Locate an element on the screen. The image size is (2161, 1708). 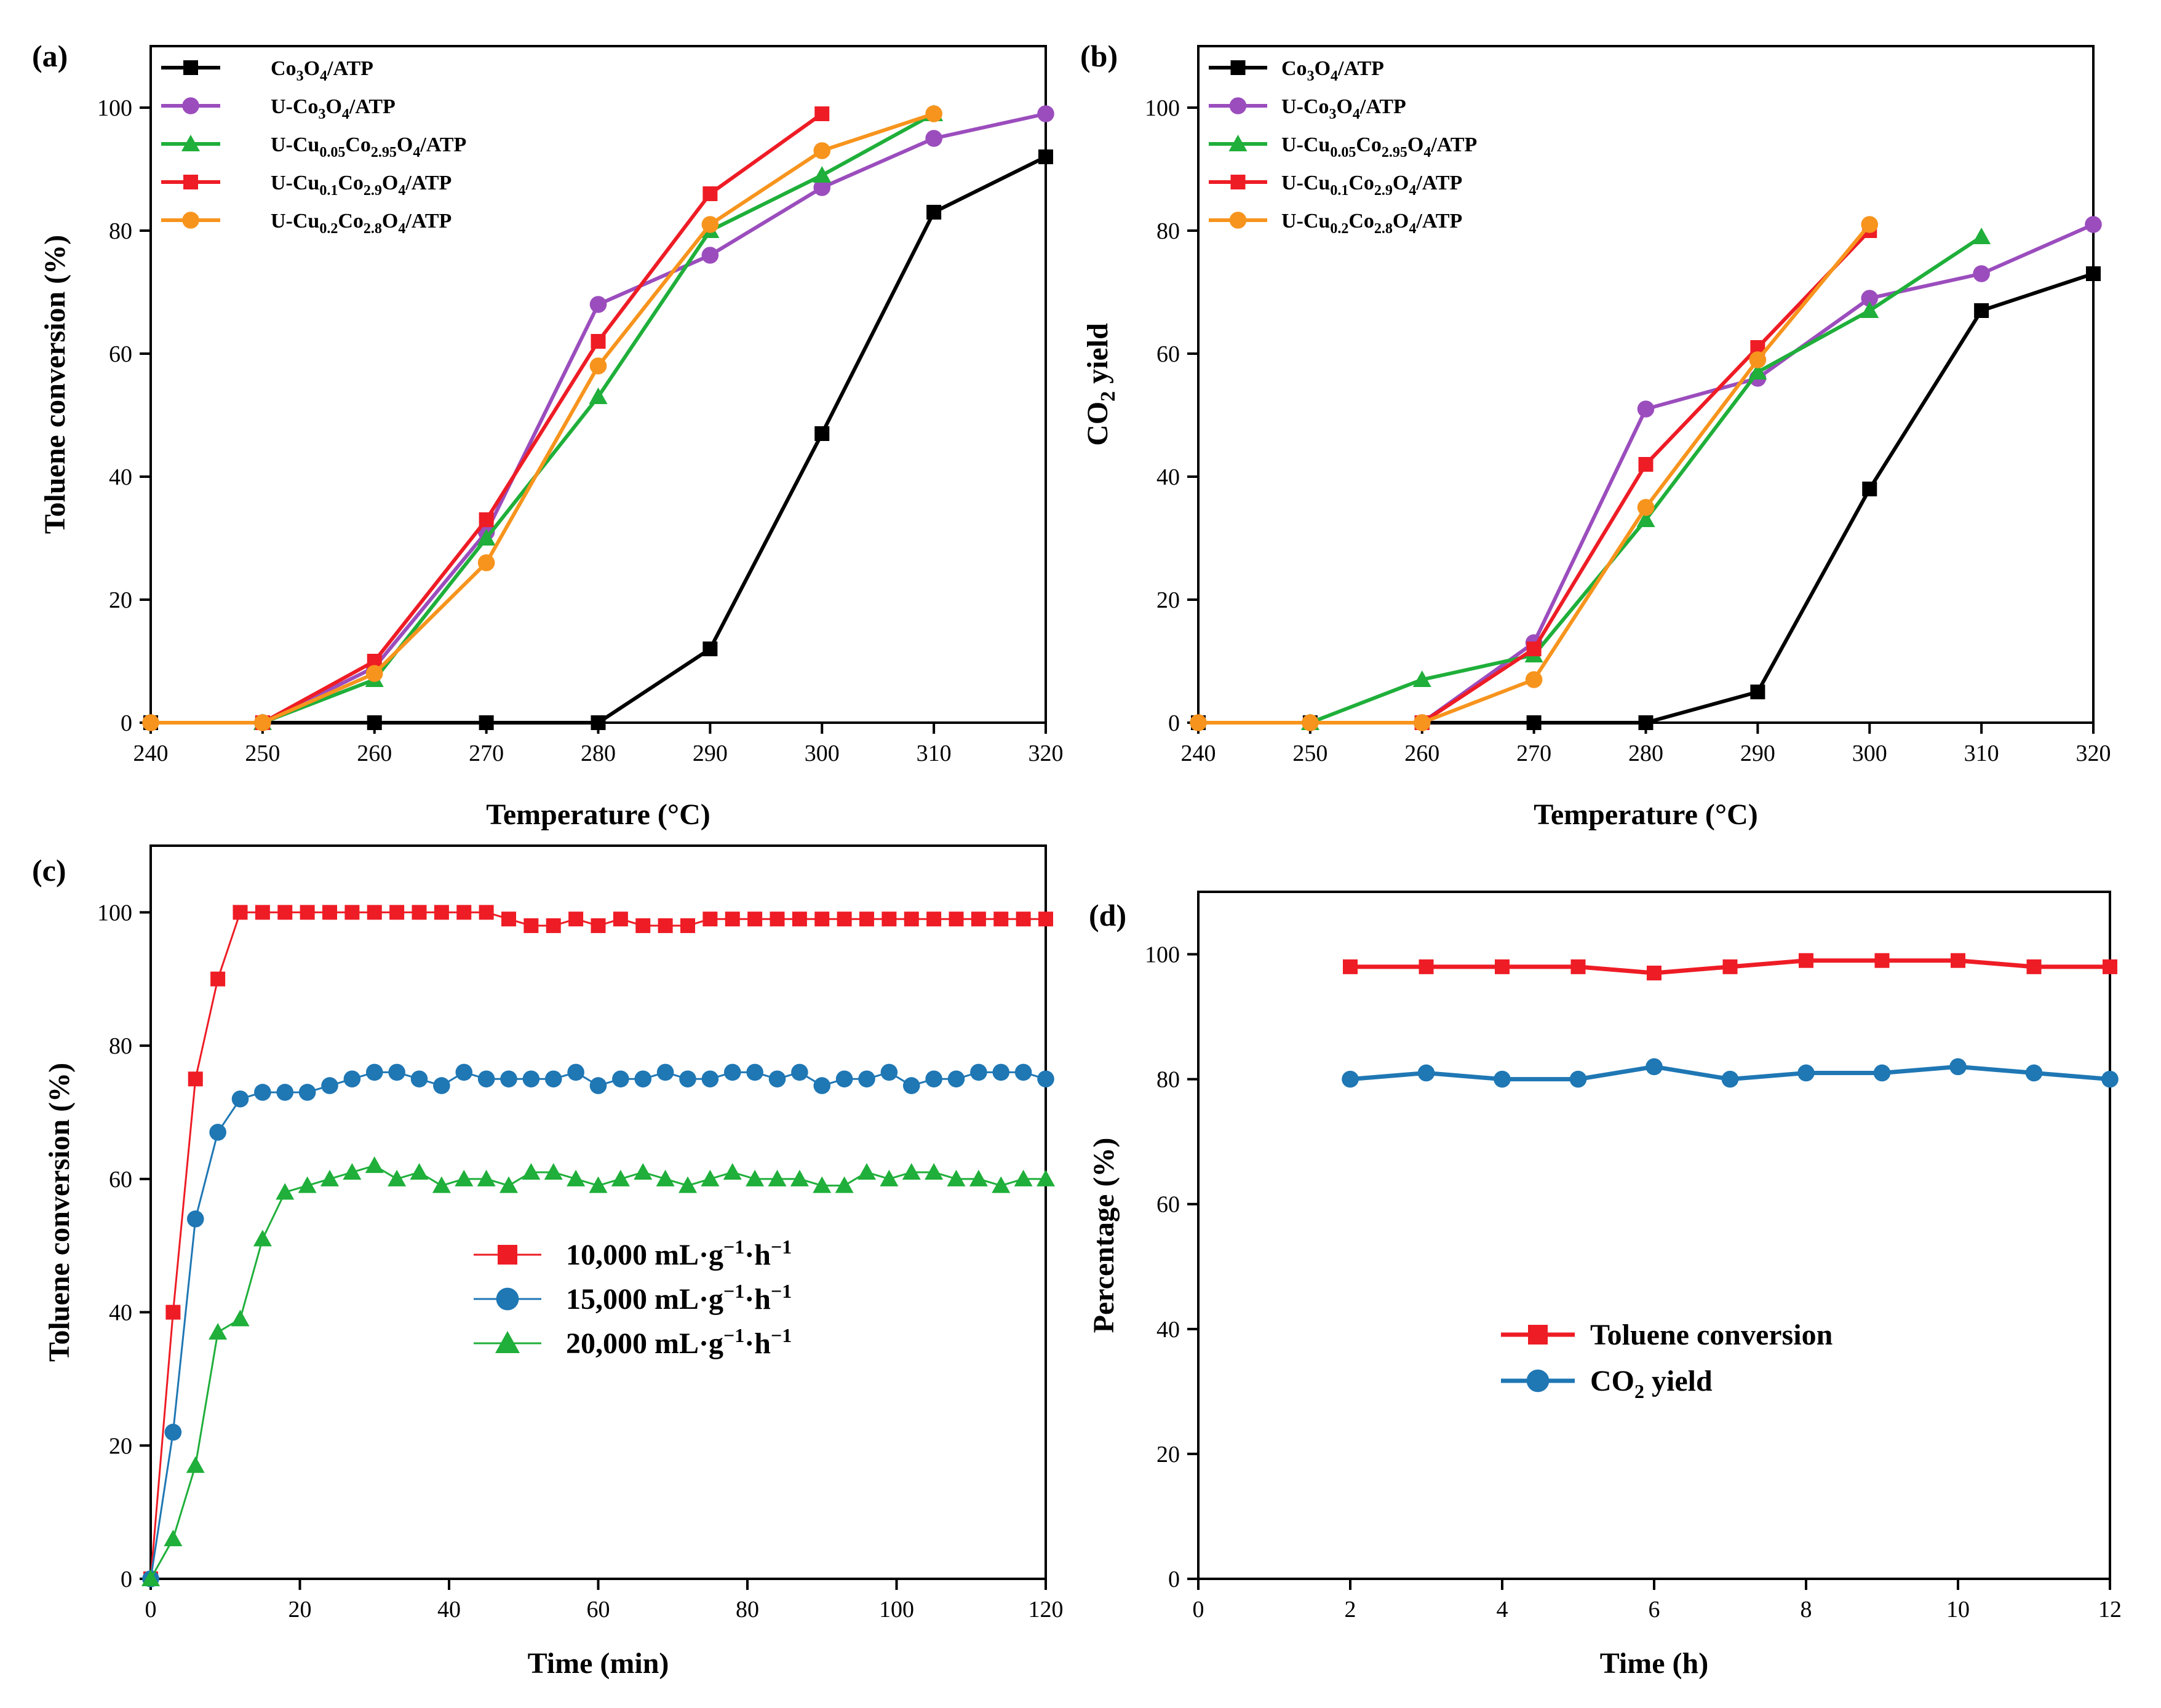
panel-c-y-tick-label: 20 is located at coordinates (120, 1446).